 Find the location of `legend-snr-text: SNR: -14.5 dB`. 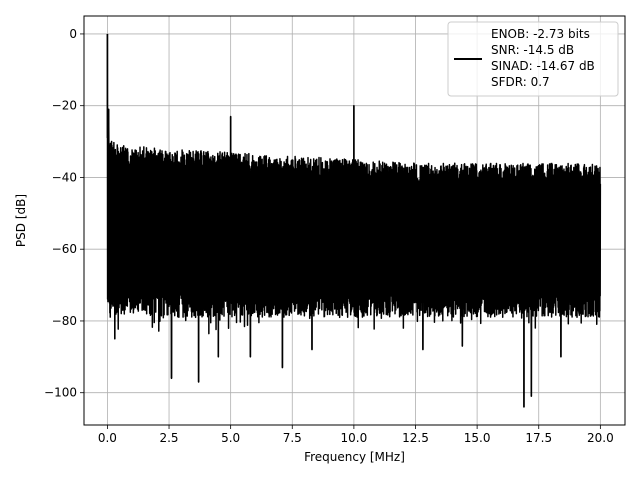

legend-snr-text: SNR: -14.5 dB is located at coordinates (532, 50).